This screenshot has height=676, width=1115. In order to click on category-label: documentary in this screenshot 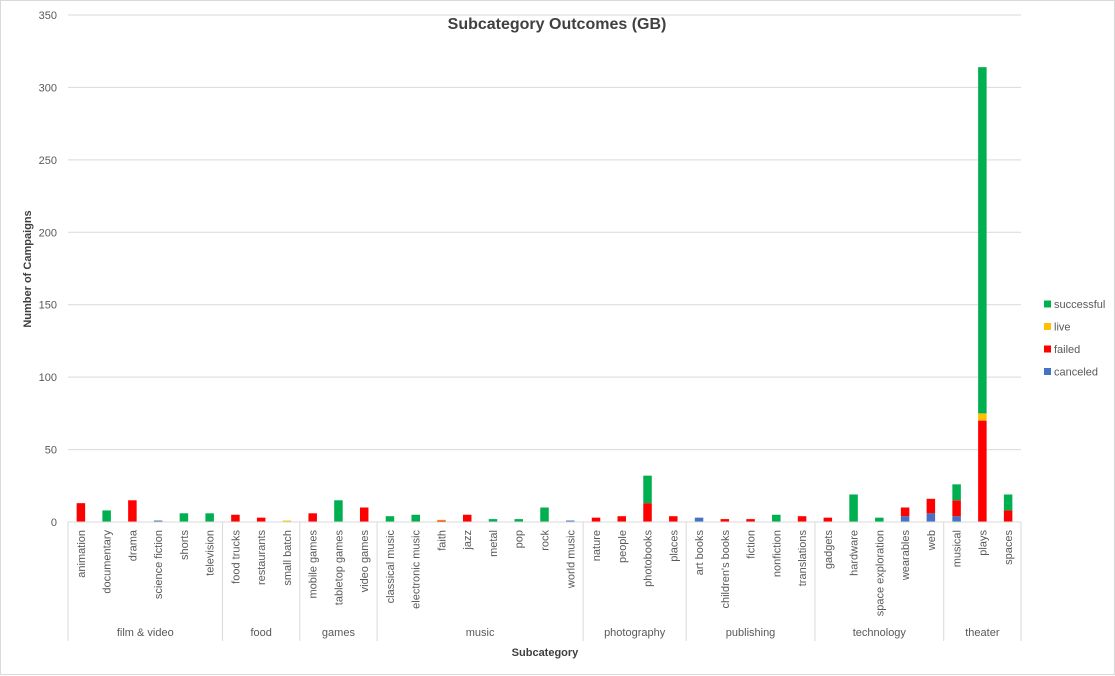, I will do `click(108, 562)`.